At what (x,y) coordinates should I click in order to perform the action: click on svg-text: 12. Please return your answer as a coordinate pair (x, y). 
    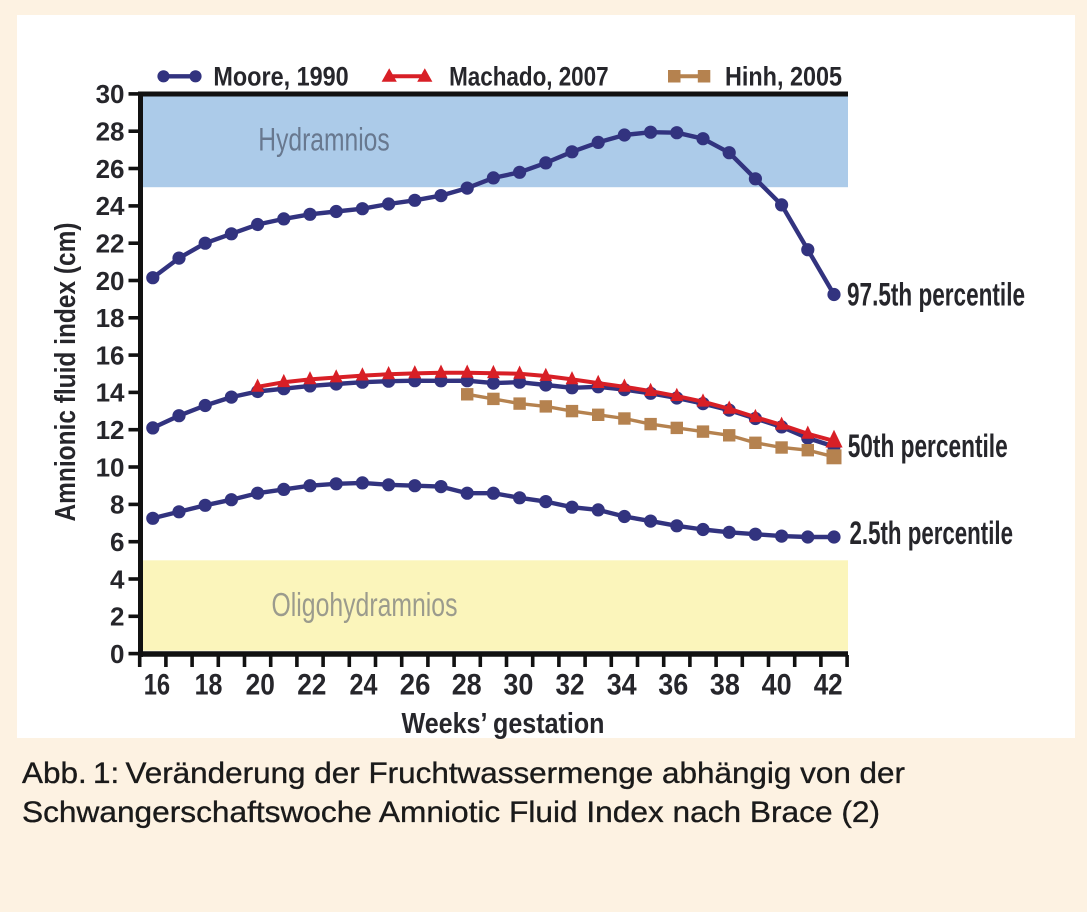
    Looking at the image, I should click on (110, 430).